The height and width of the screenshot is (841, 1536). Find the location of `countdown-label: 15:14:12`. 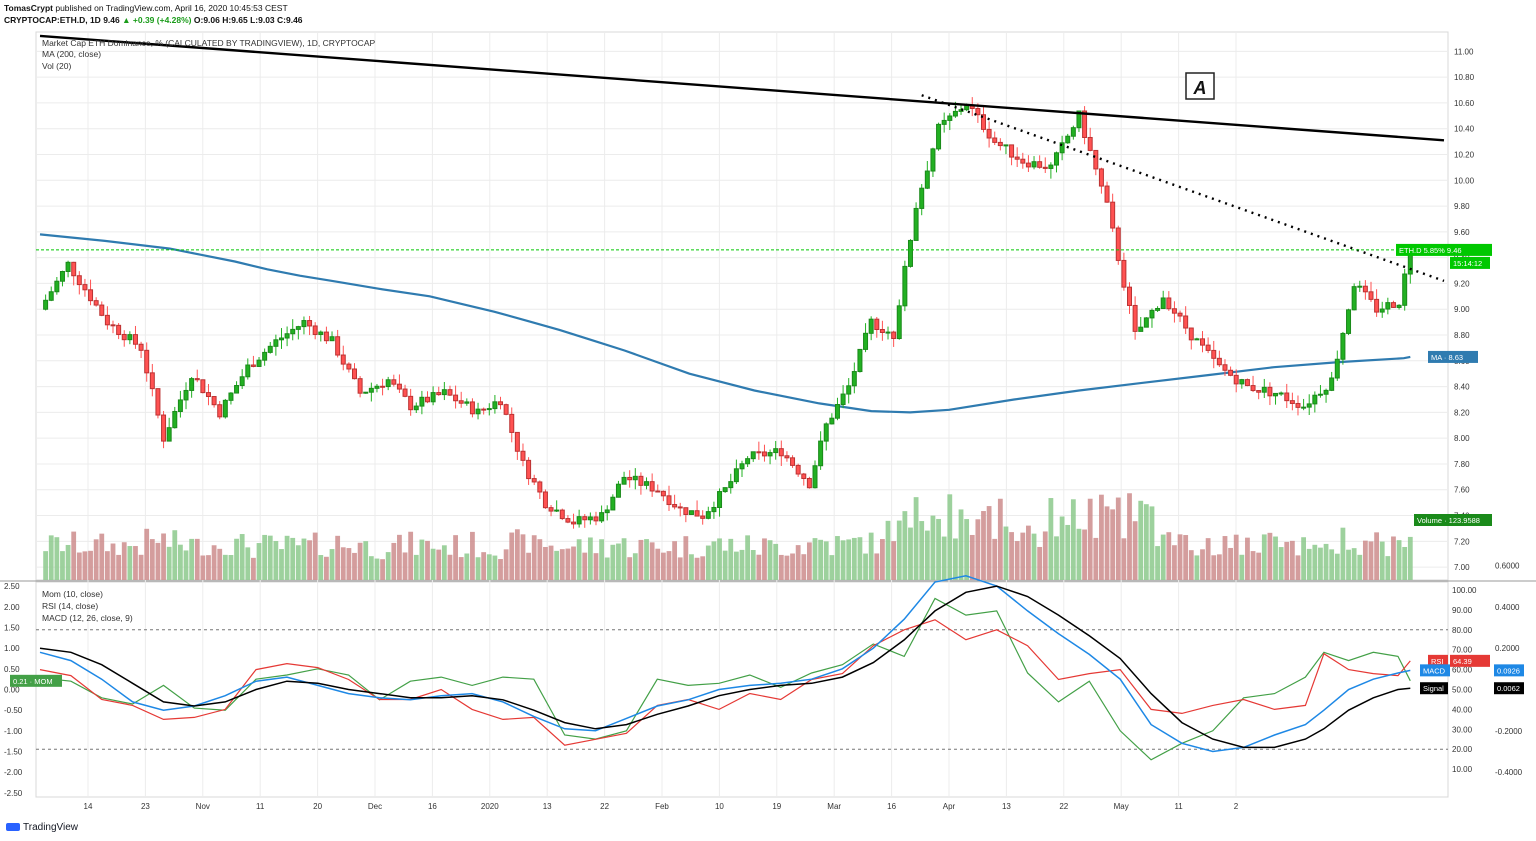

countdown-label: 15:14:12 is located at coordinates (1467, 263).